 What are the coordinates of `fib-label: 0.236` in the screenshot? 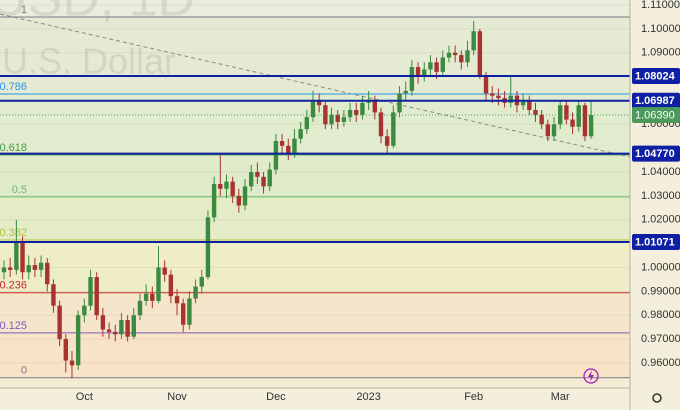 It's located at (13, 286).